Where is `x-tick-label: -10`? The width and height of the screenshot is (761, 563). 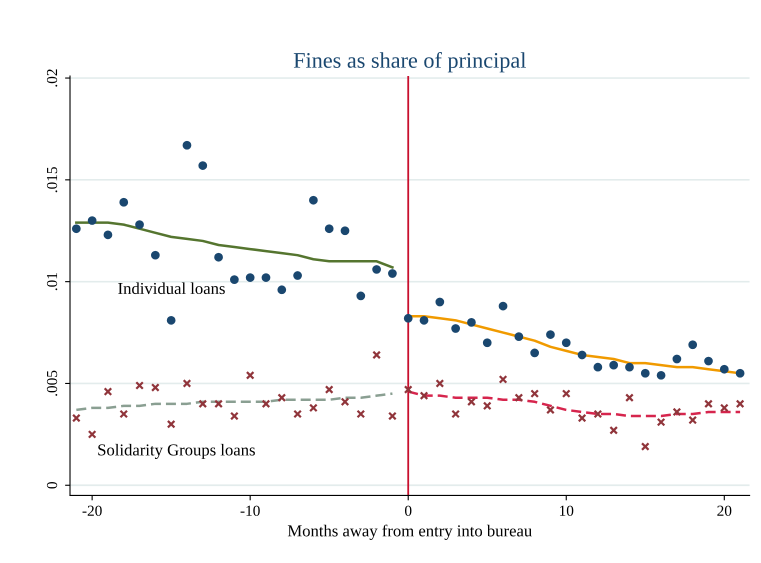
x-tick-label: -10 is located at coordinates (250, 511).